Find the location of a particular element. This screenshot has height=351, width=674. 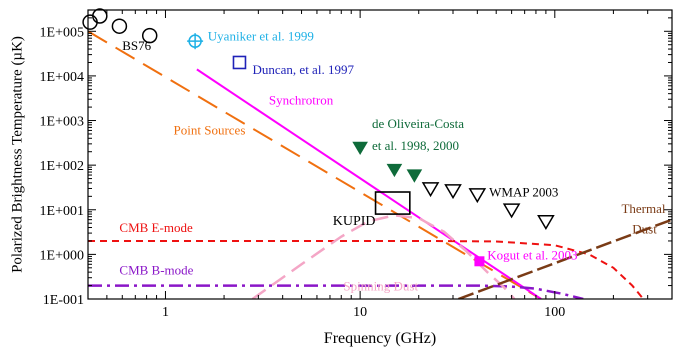

x-tick-label: 10 is located at coordinates (360, 312).